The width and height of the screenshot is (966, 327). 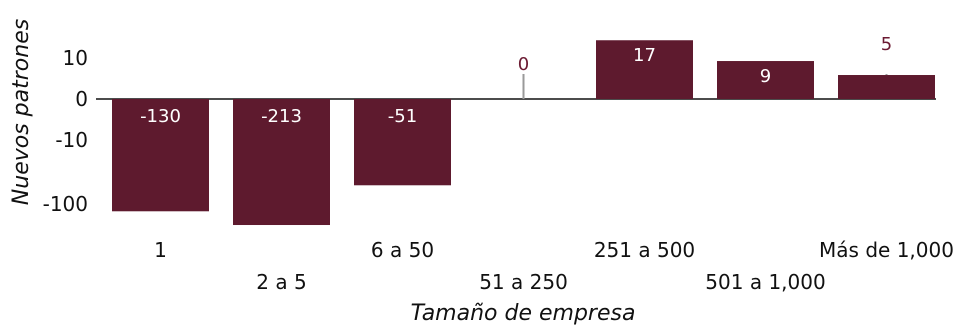 I want to click on x-category-label: 2 a 5, so click(x=281, y=282).